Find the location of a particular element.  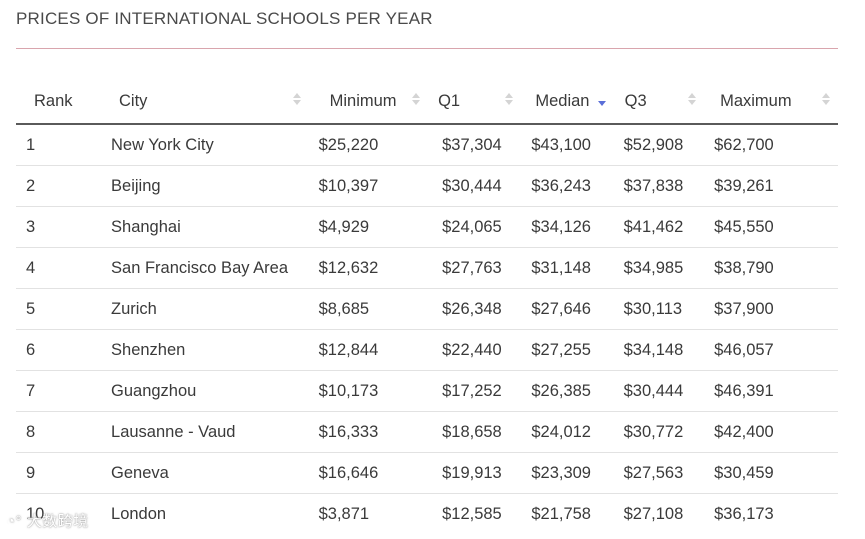

cell-minimum: $8,685 is located at coordinates (368, 309).